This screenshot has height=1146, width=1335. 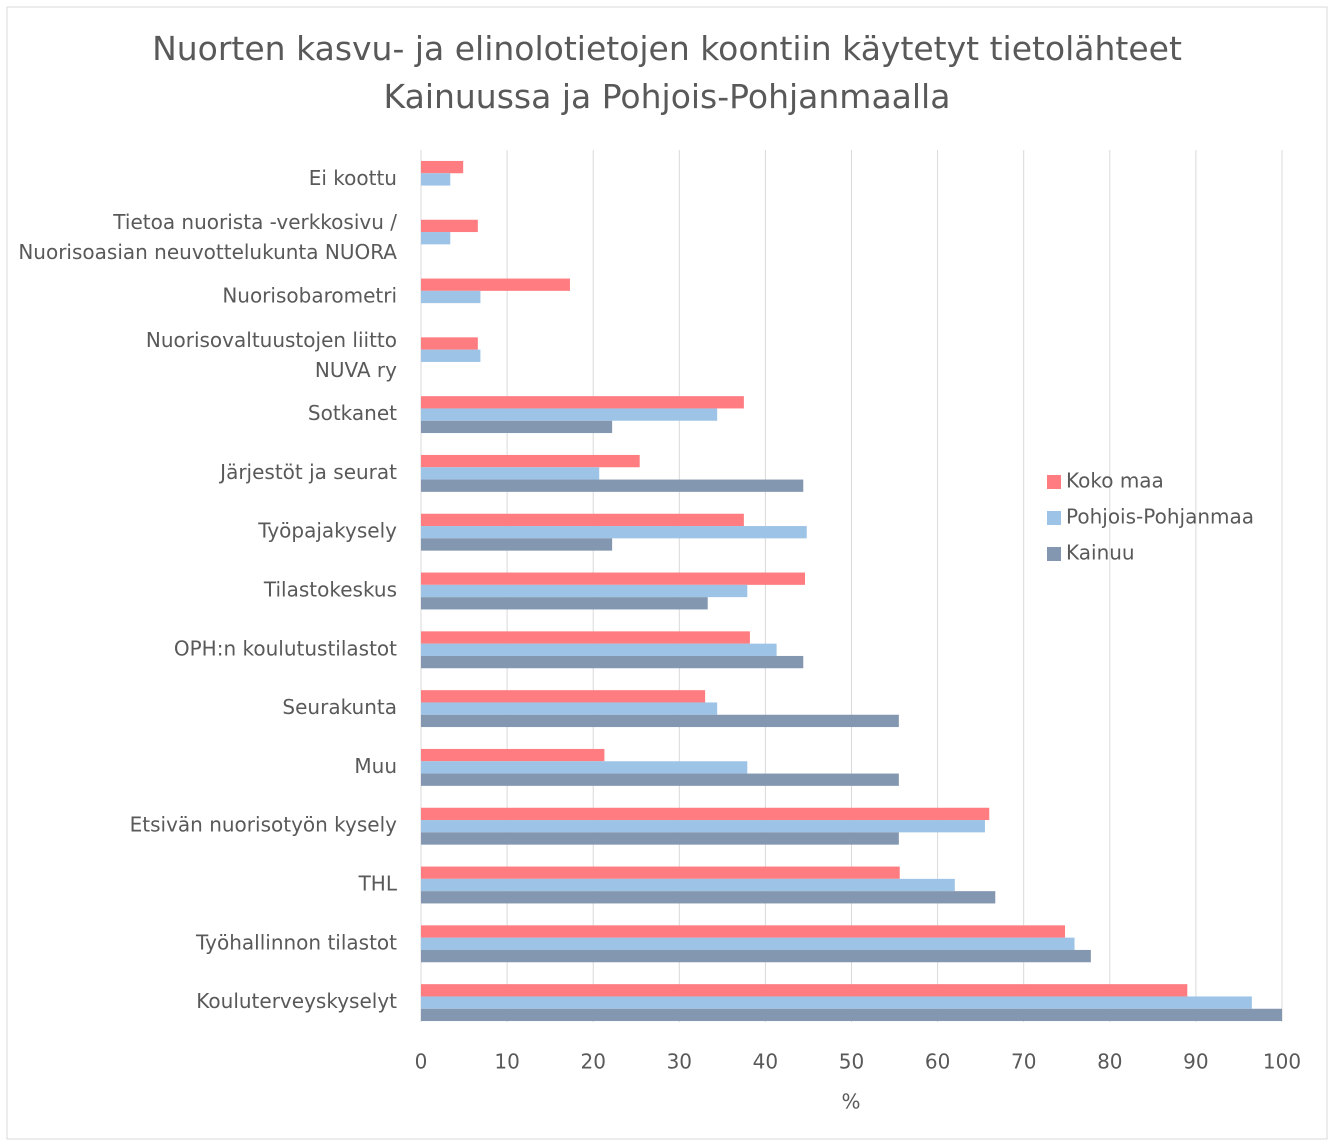 I want to click on legend-label: Kainuu, so click(x=1100, y=553).